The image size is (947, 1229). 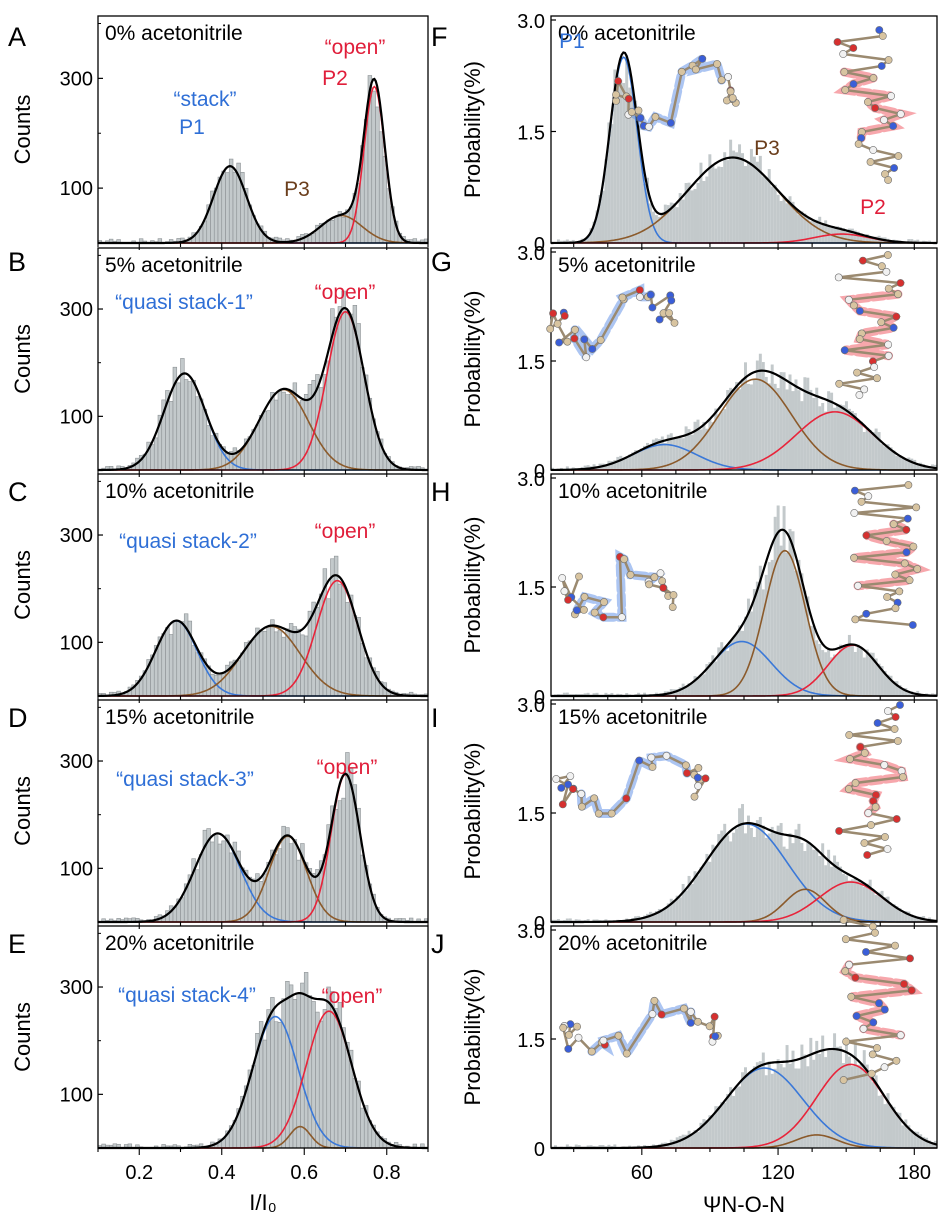 I want to click on y-tick-label: 1.5, so click(x=531, y=1041).